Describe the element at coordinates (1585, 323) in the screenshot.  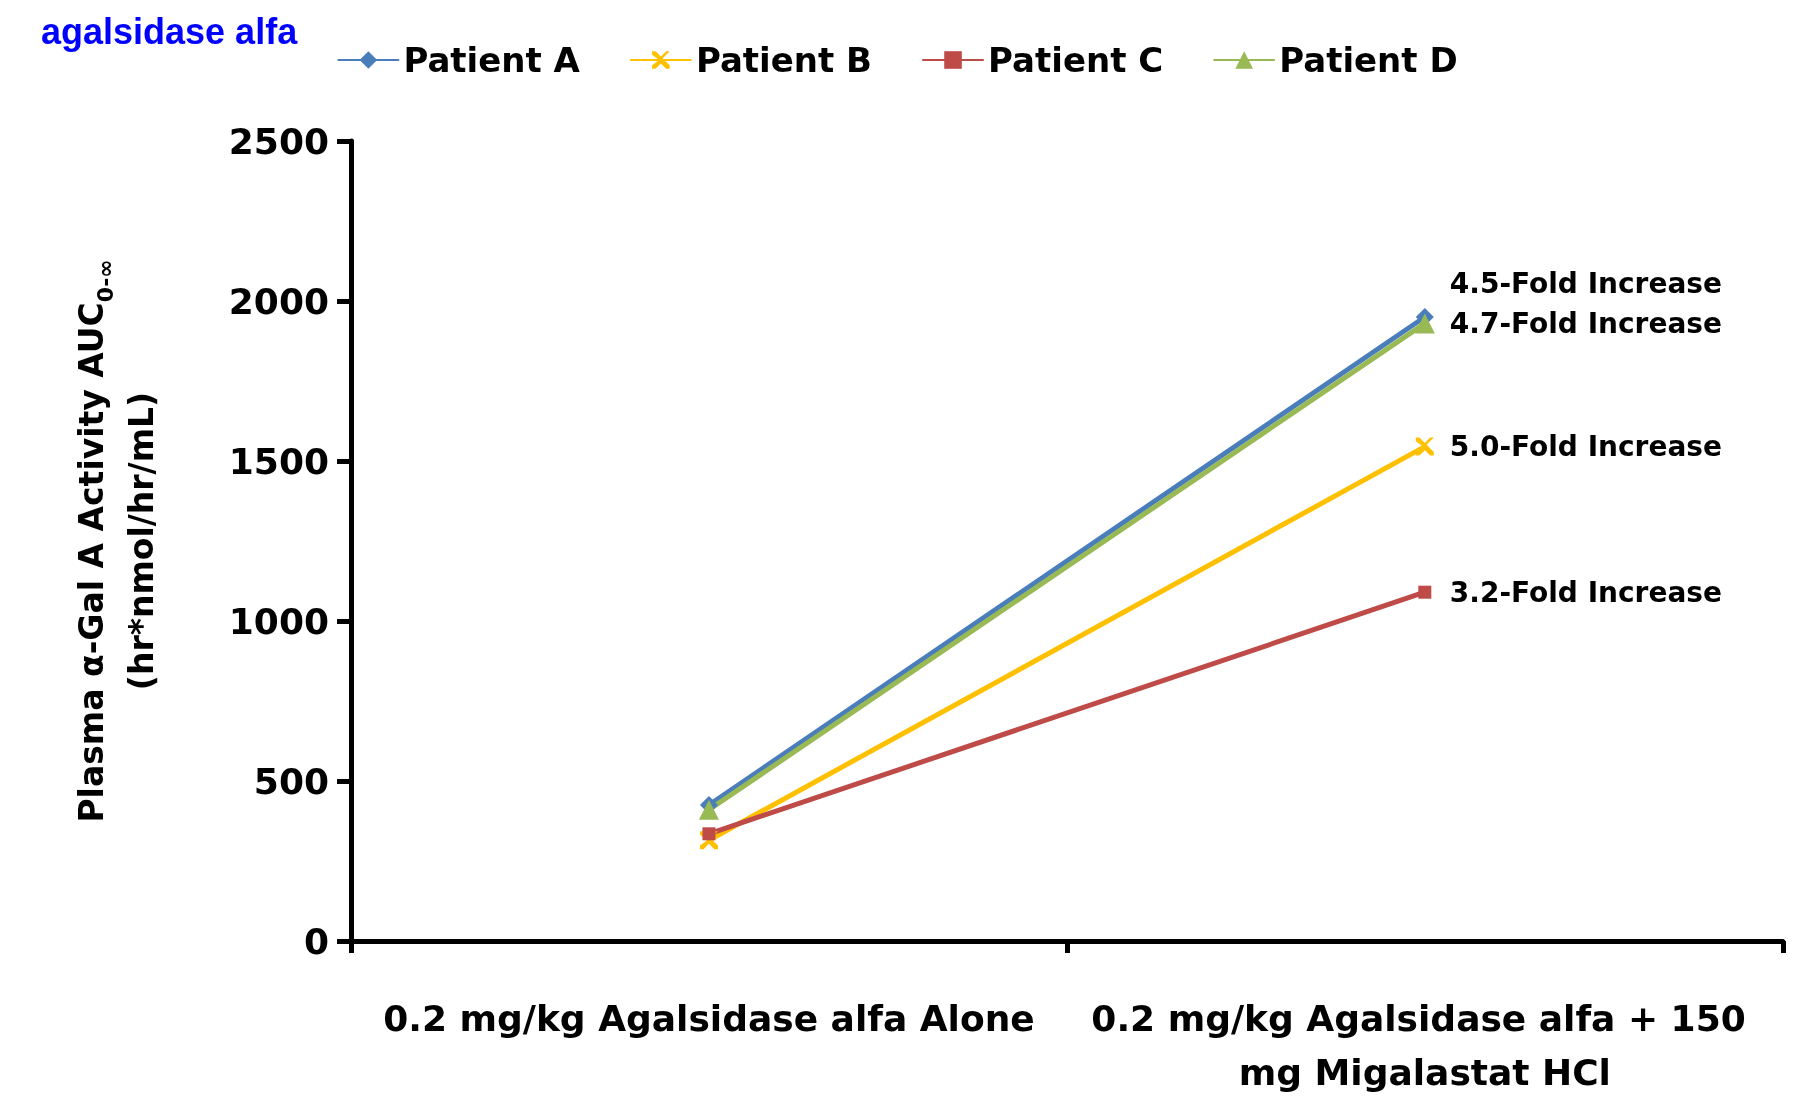
I see `annotation: 4.7-Fold Increase` at that location.